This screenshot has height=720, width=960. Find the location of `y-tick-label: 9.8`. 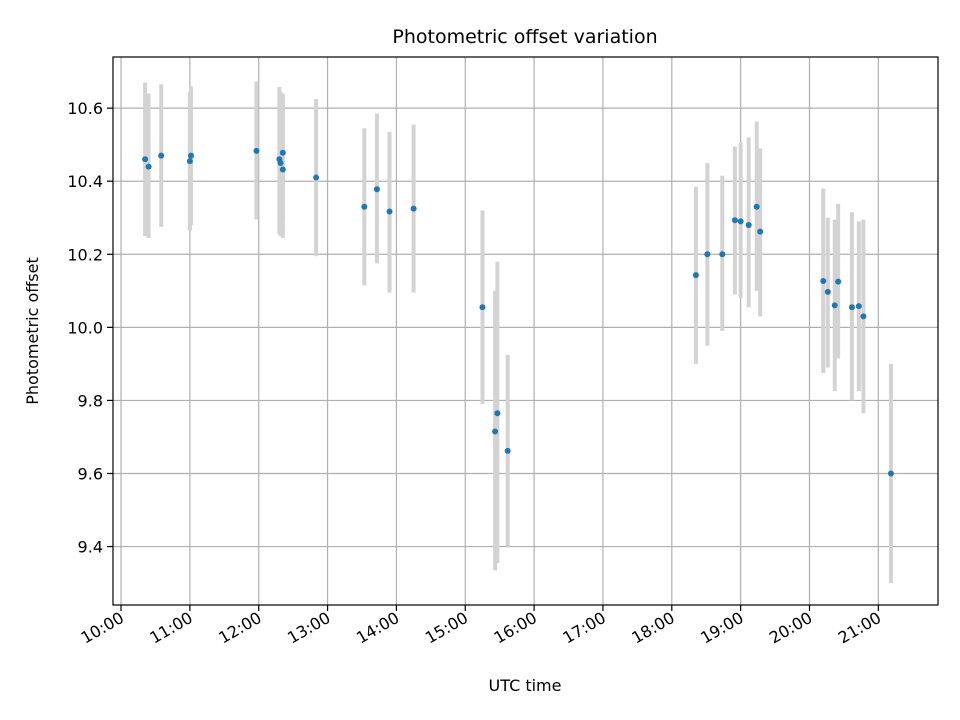

y-tick-label: 9.8 is located at coordinates (90, 400).